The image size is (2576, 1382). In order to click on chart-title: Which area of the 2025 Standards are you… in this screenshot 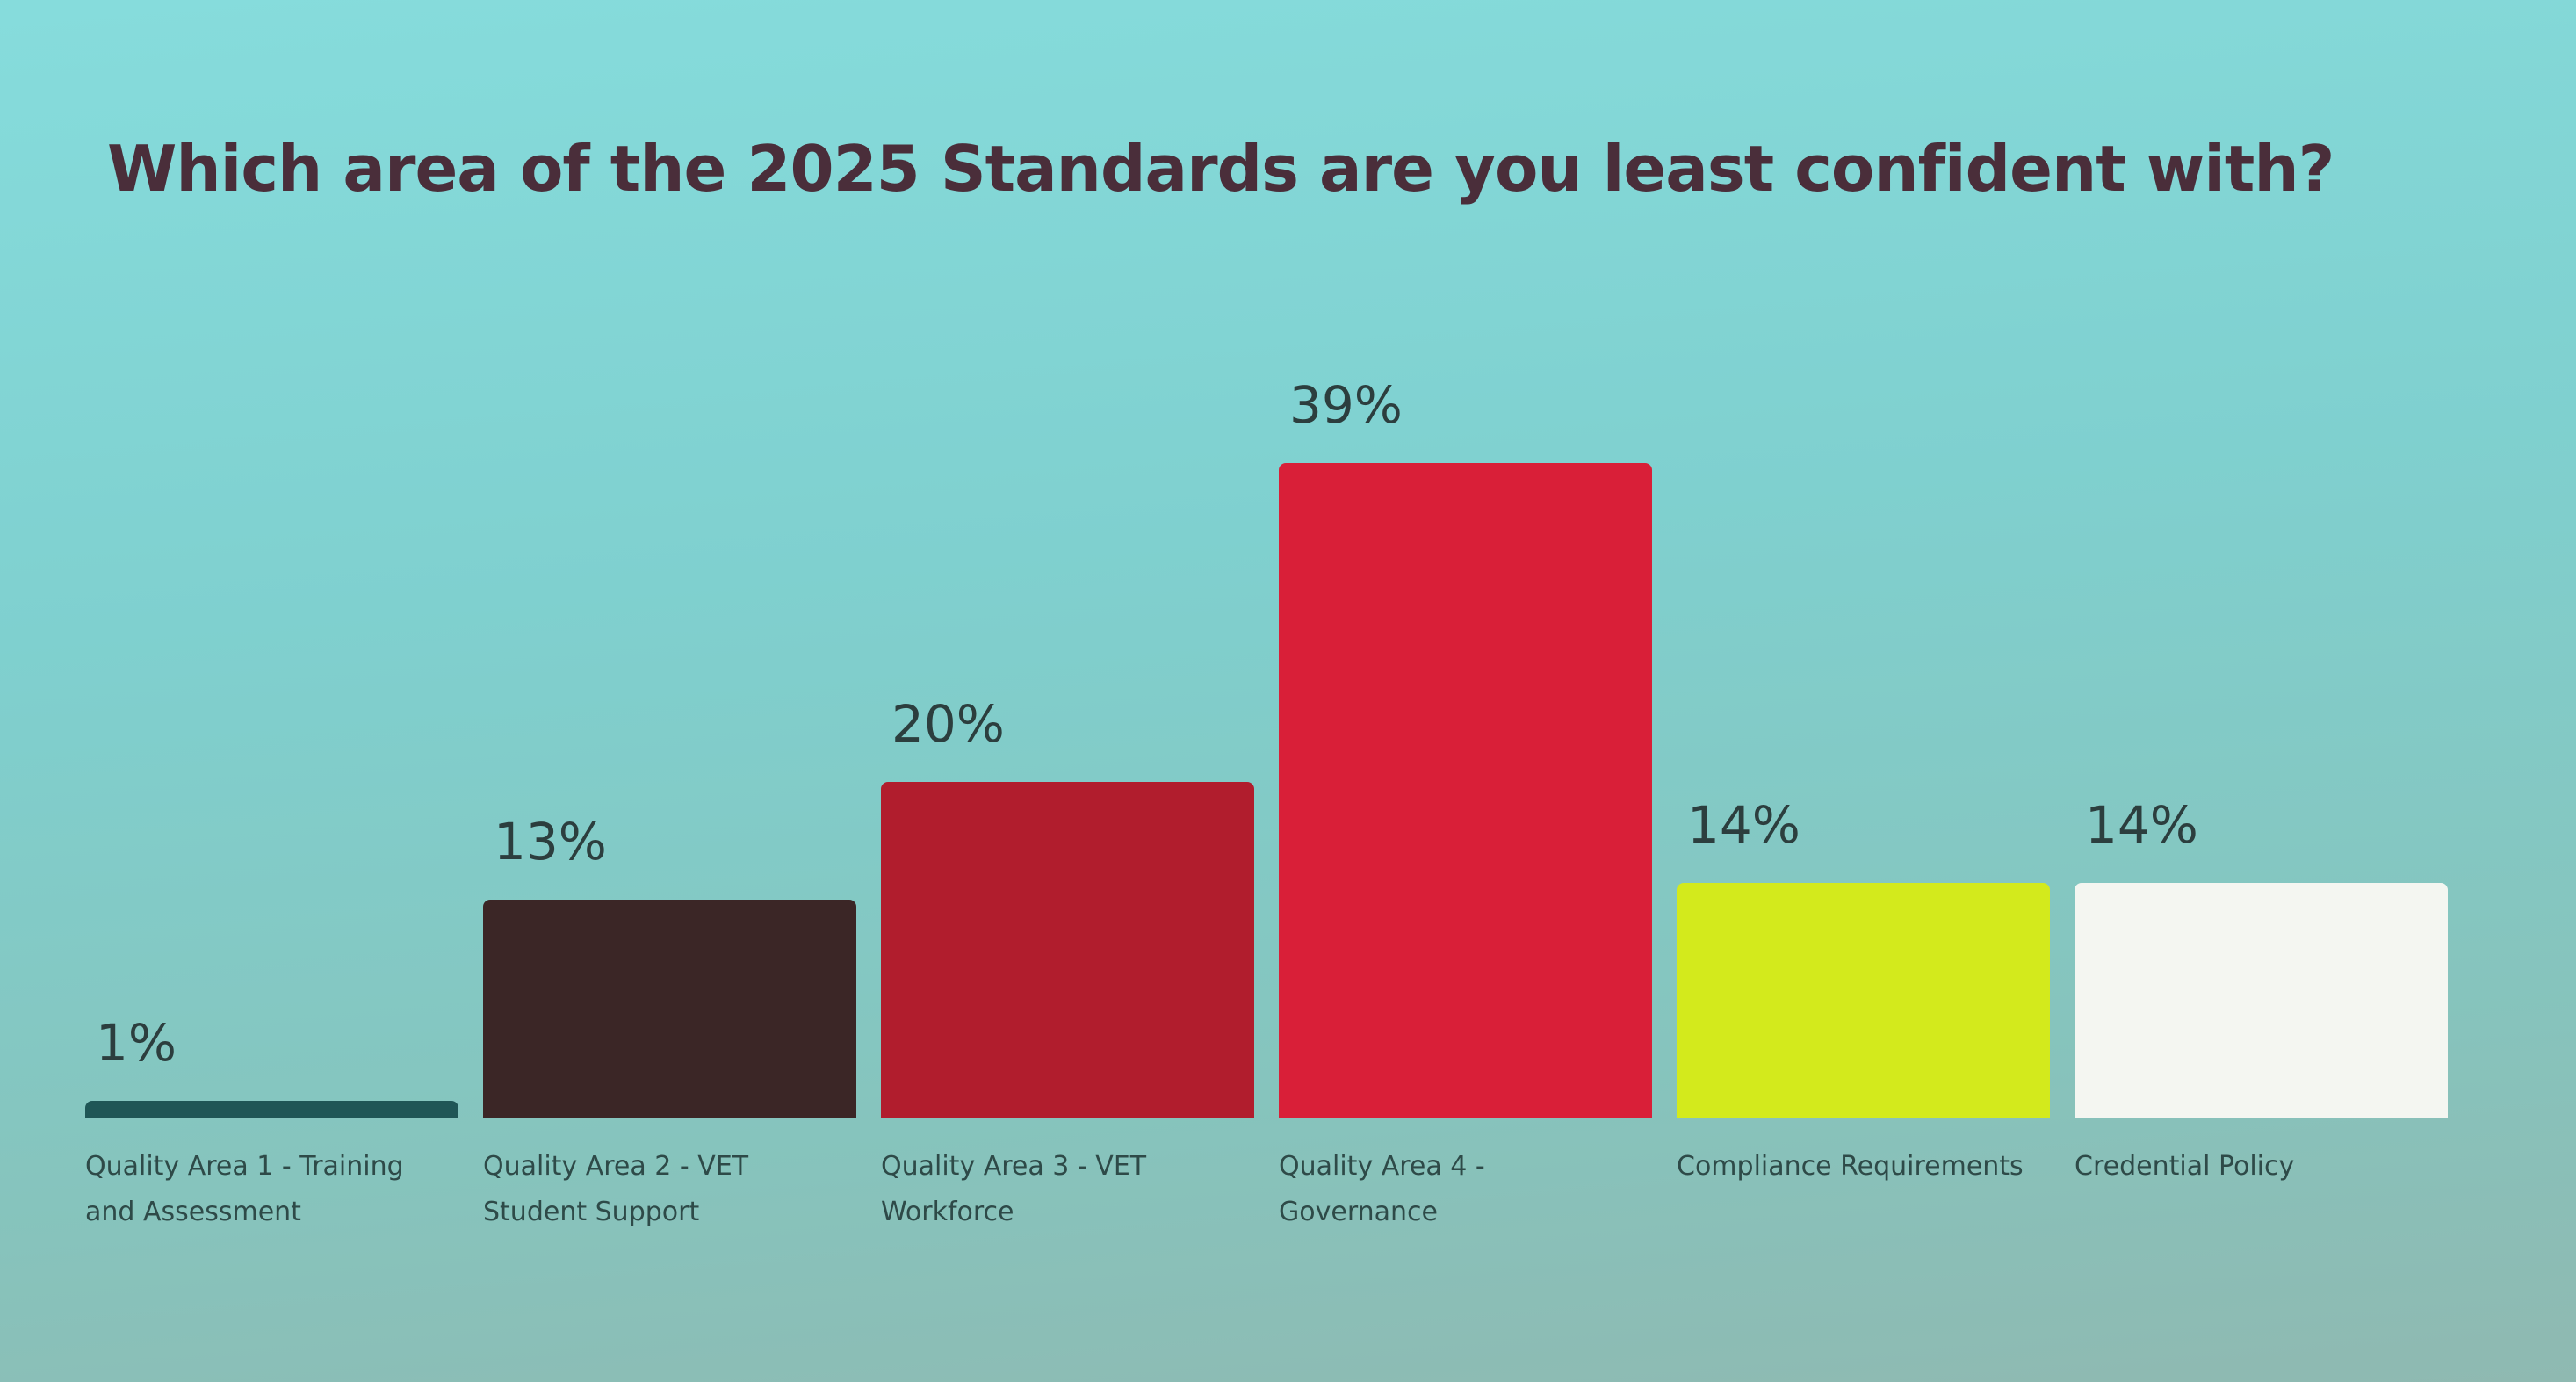, I will do `click(1220, 169)`.